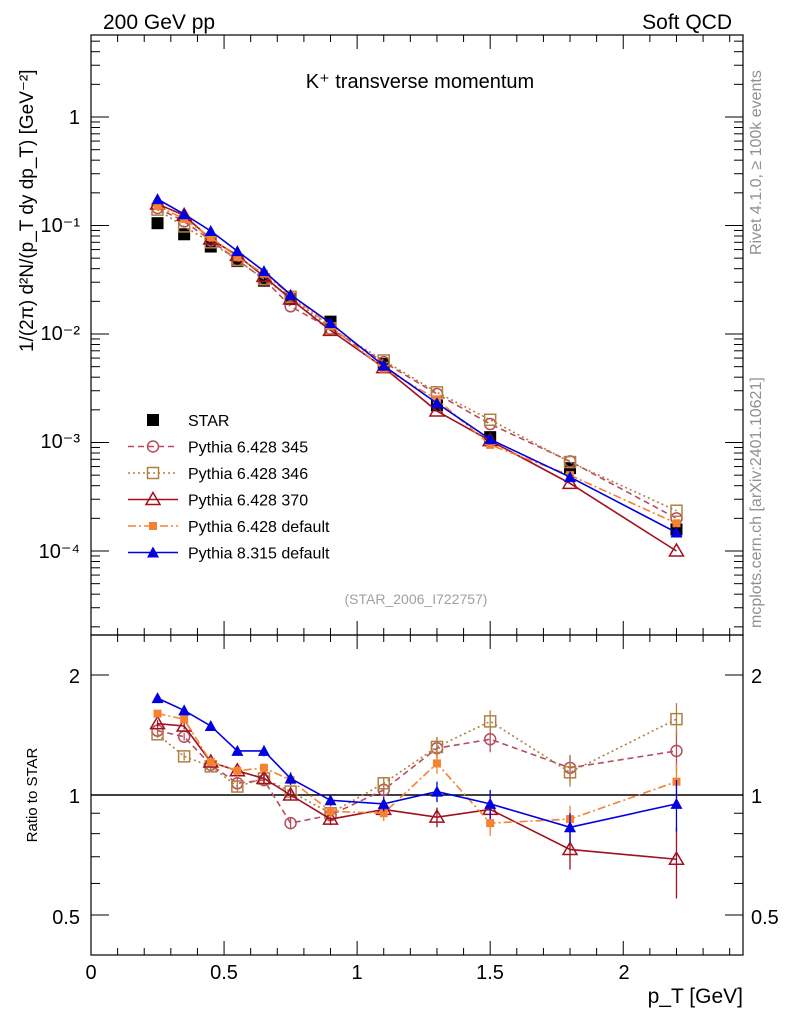 The width and height of the screenshot is (786, 1024). What do you see at coordinates (32, 794) in the screenshot?
I see `ratio-y-axis-label: Ratio to STAR` at bounding box center [32, 794].